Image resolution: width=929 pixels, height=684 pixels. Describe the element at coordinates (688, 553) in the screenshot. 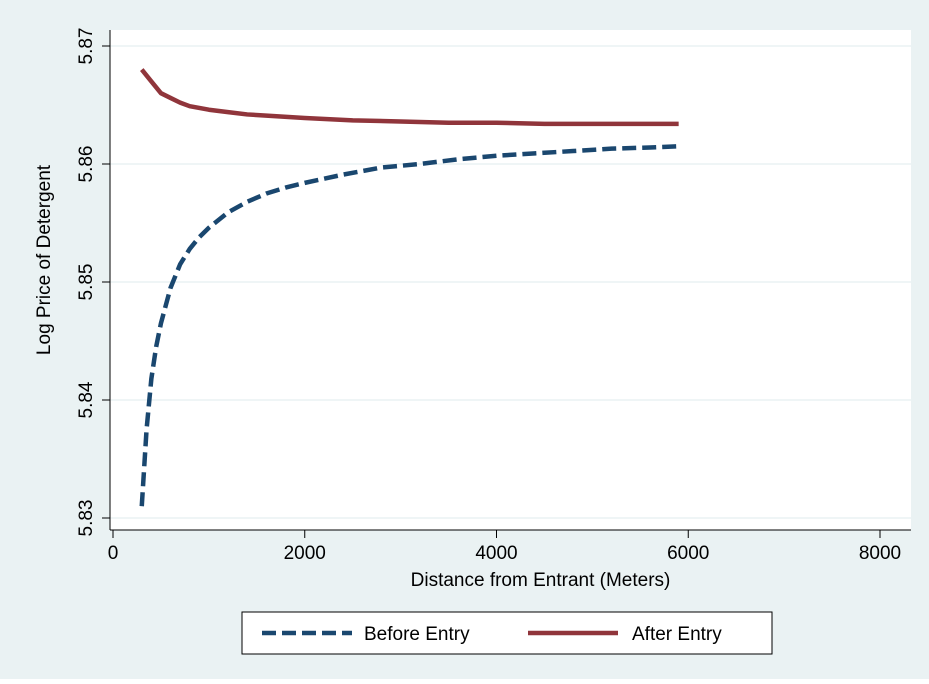

I see `x-tick-label: 6000` at that location.